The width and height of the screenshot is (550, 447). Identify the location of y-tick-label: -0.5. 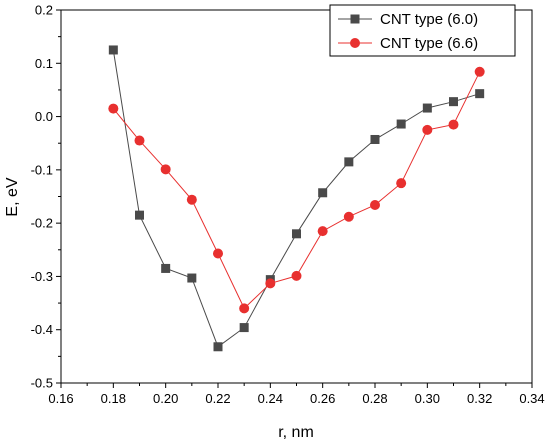
(42, 383).